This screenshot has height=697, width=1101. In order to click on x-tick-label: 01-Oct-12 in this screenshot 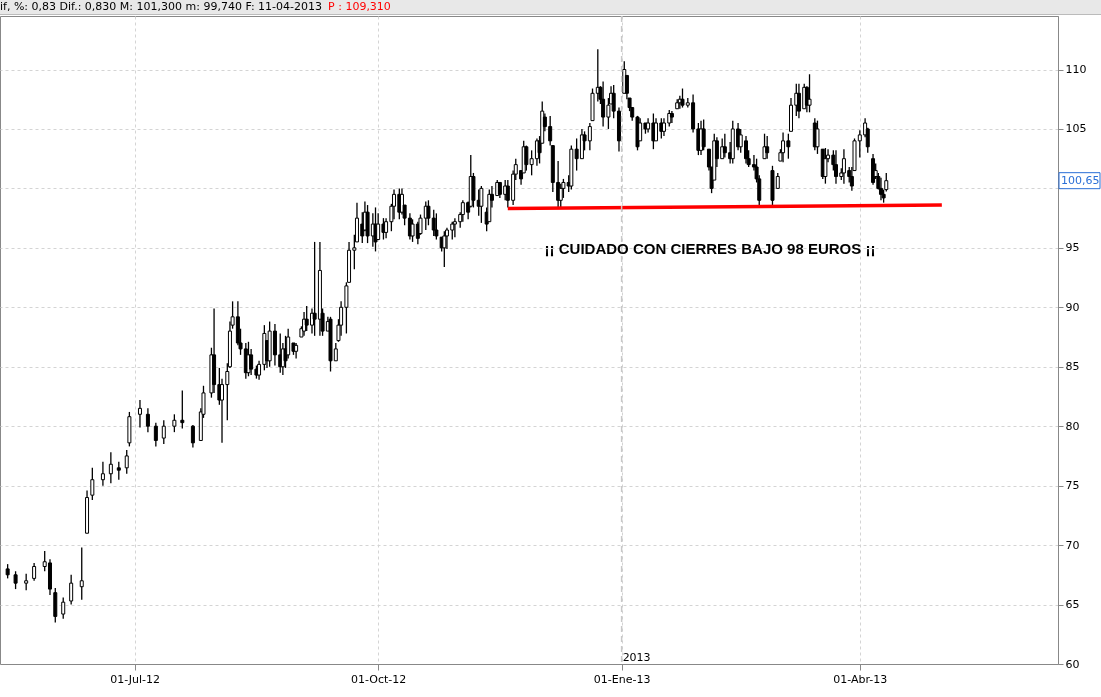, I will do `click(379, 679)`.